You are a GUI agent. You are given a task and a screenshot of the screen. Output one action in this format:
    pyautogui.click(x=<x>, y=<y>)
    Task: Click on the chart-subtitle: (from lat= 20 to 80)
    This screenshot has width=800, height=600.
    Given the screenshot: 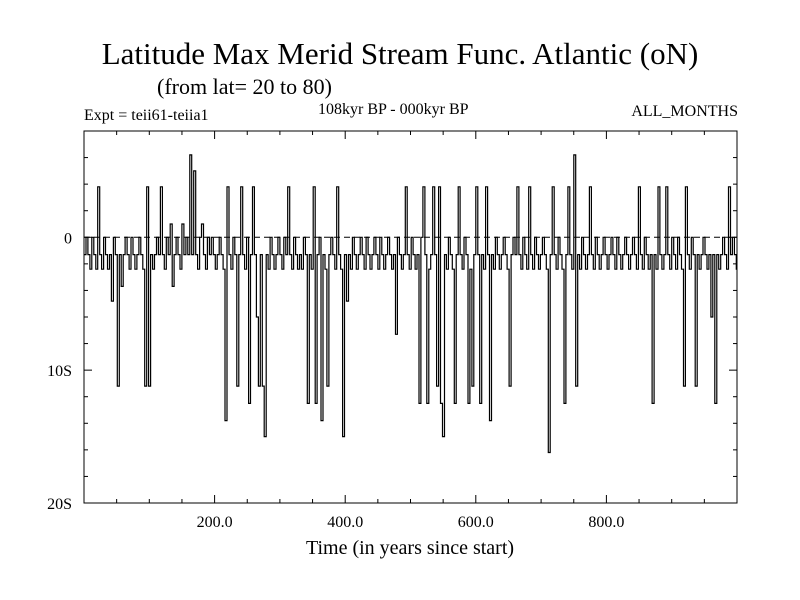 What is the action you would take?
    pyautogui.click(x=244, y=86)
    